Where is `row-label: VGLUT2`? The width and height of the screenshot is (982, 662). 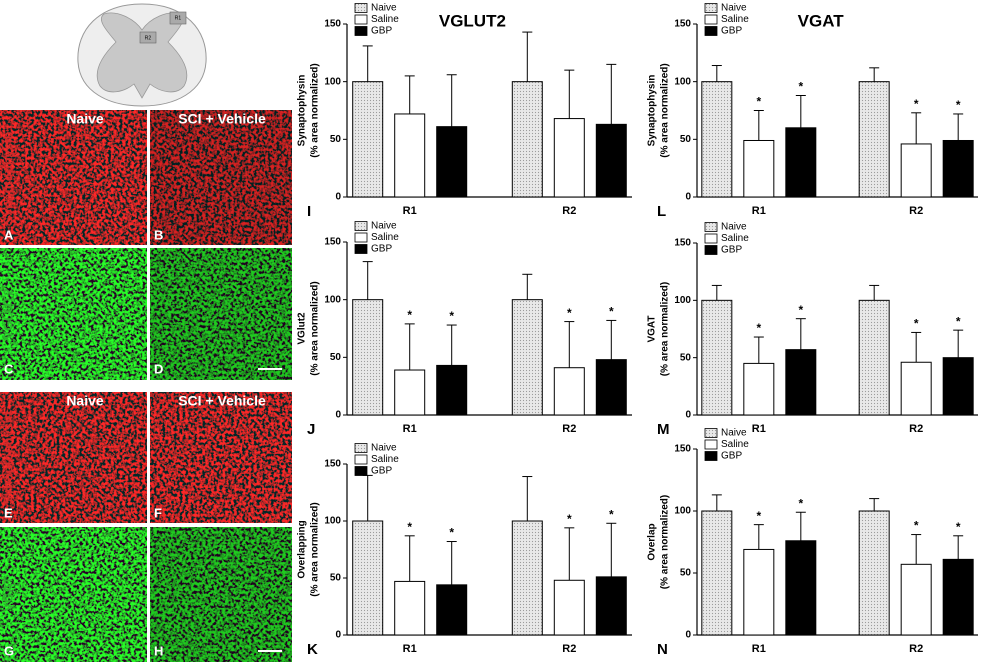
row-label: VGLUT2 is located at coordinates (7, 313).